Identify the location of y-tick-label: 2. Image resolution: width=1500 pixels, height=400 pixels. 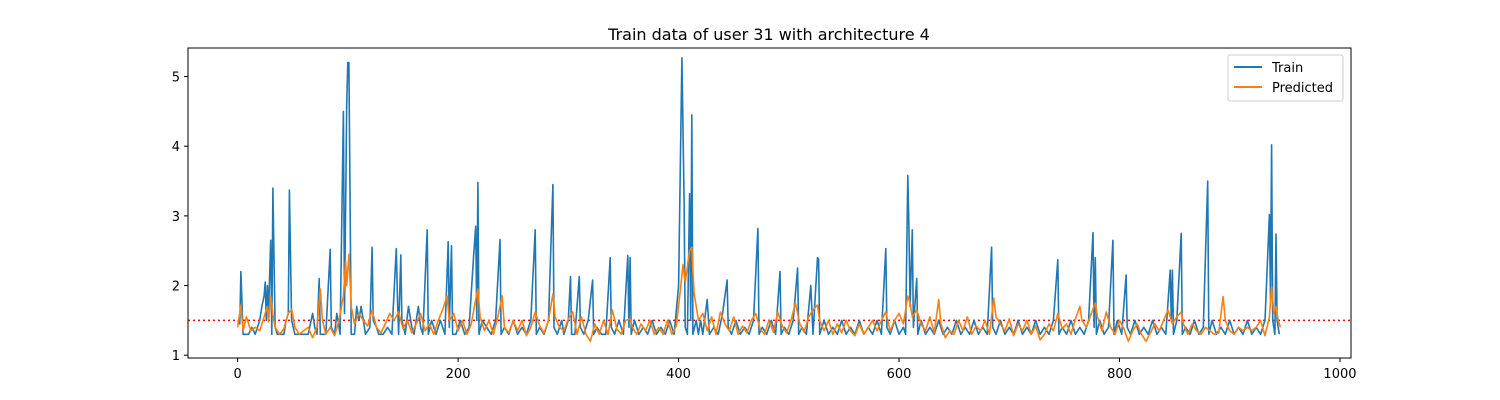
(176, 287).